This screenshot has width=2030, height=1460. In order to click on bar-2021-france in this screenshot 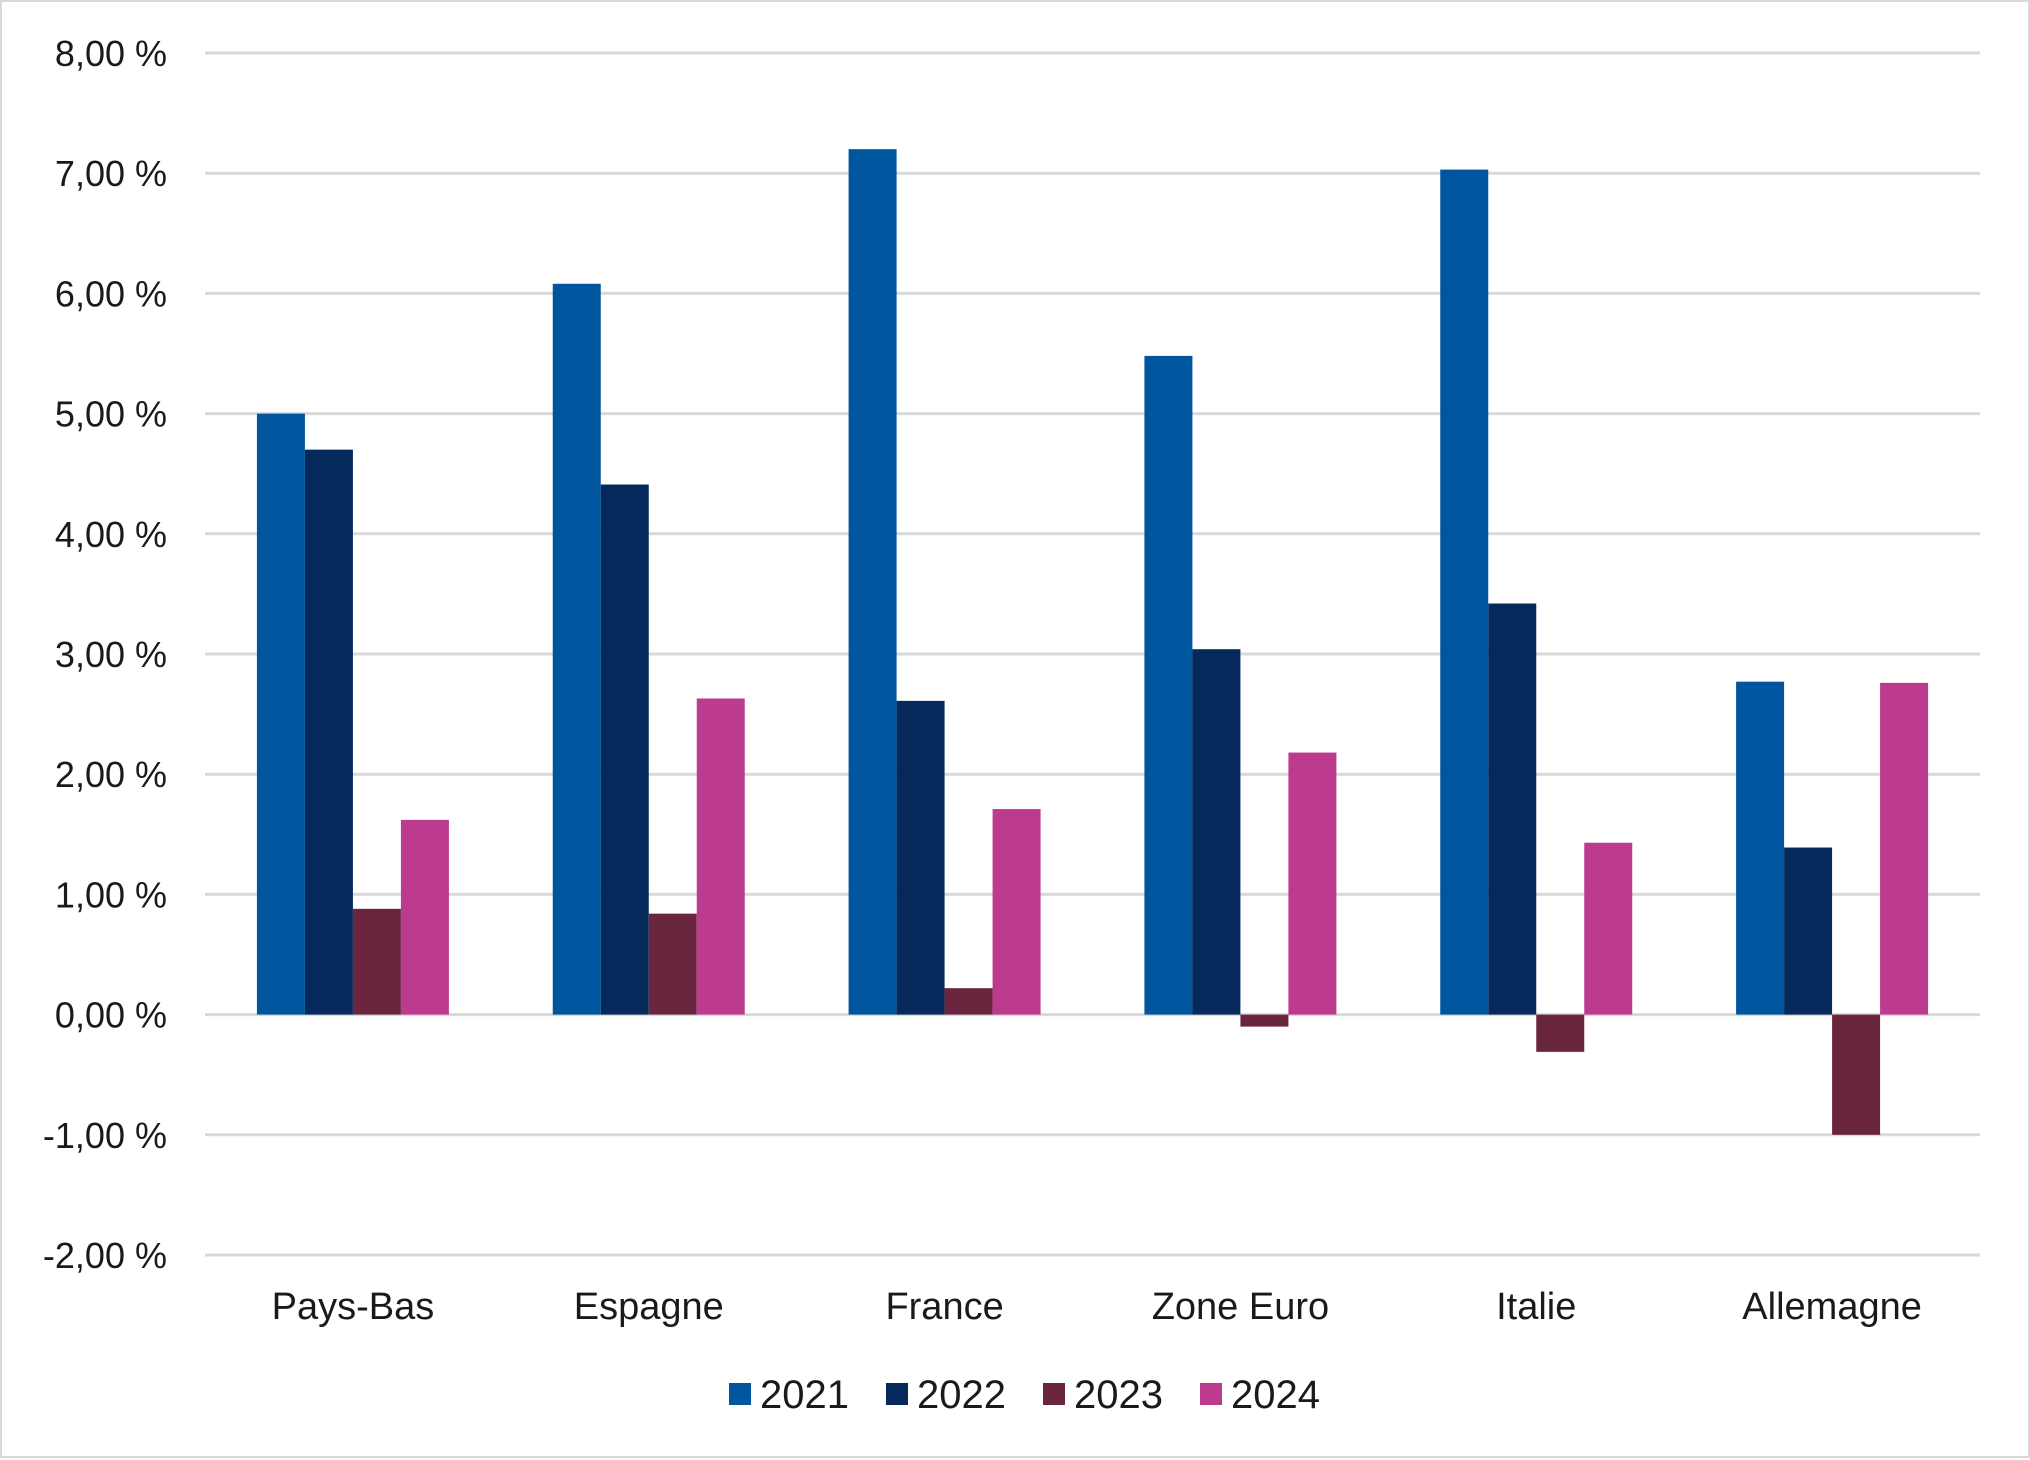, I will do `click(872, 582)`.